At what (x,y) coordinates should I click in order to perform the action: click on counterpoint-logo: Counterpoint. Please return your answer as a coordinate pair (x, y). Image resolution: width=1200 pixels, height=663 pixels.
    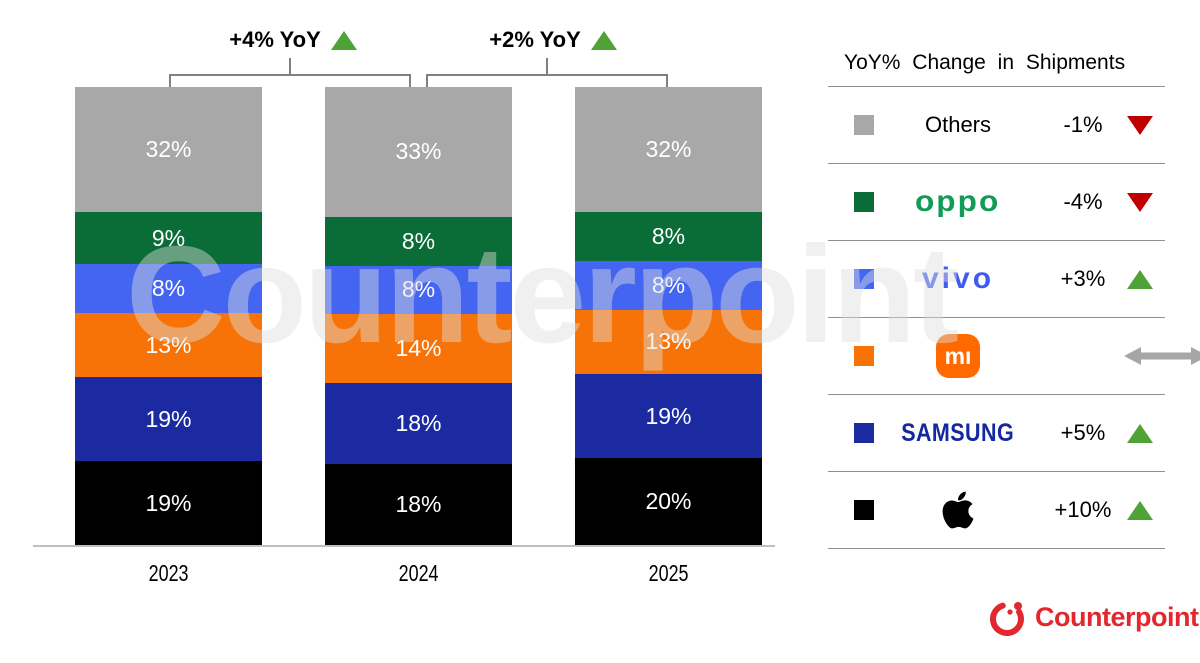
    Looking at the image, I should click on (1093, 617).